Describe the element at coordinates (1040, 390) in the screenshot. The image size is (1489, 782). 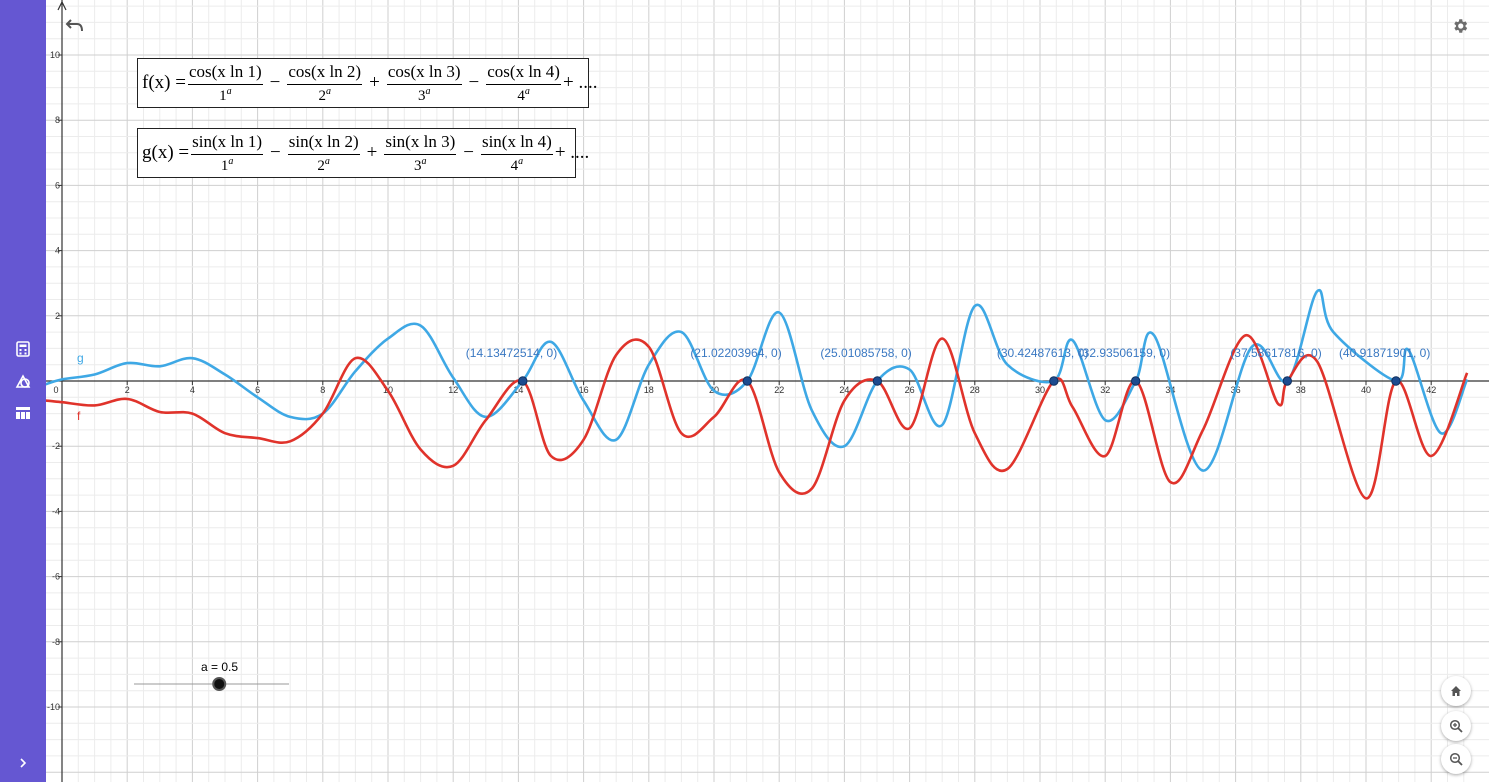
I see `x-tick-label: 30` at that location.